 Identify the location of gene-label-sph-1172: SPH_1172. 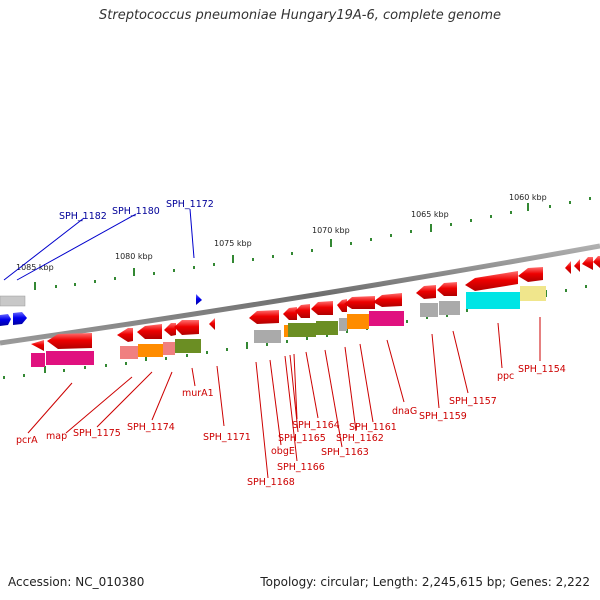
(190, 204).